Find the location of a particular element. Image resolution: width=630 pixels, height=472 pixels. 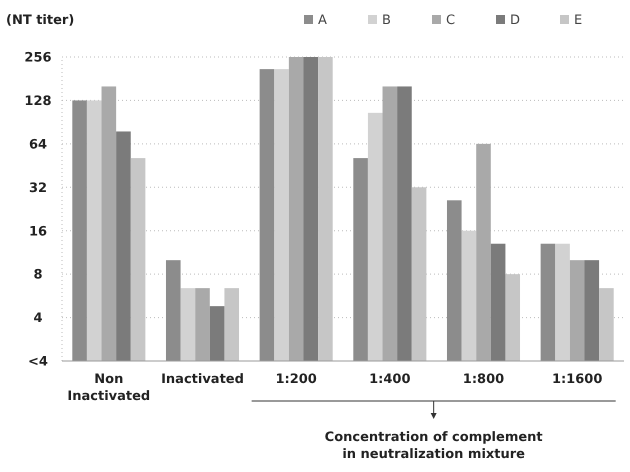

legend-label: D is located at coordinates (515, 20).